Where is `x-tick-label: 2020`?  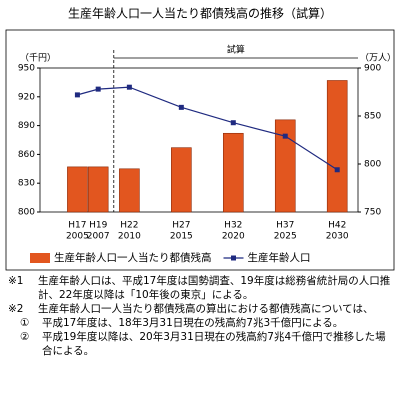 x-tick-label: 2020 is located at coordinates (233, 237).